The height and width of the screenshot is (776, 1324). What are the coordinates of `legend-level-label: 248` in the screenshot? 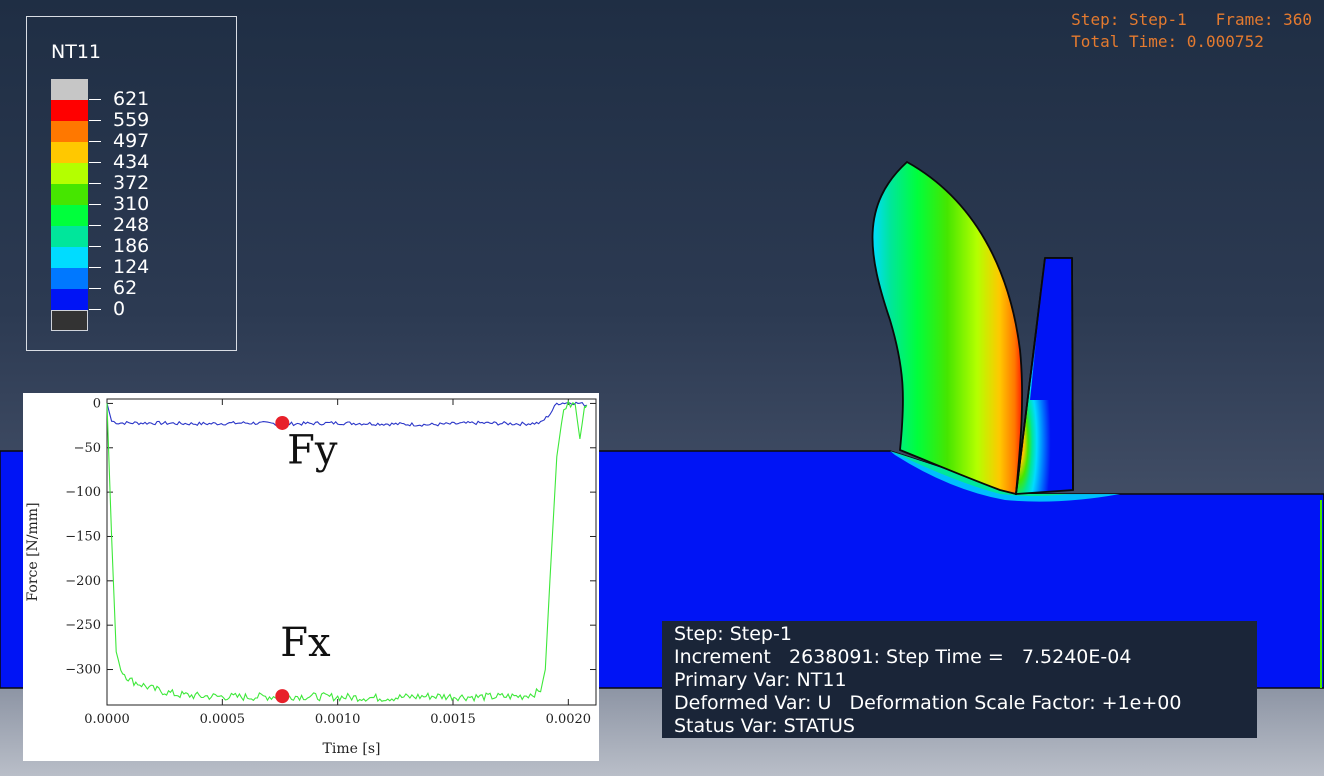 It's located at (149, 225).